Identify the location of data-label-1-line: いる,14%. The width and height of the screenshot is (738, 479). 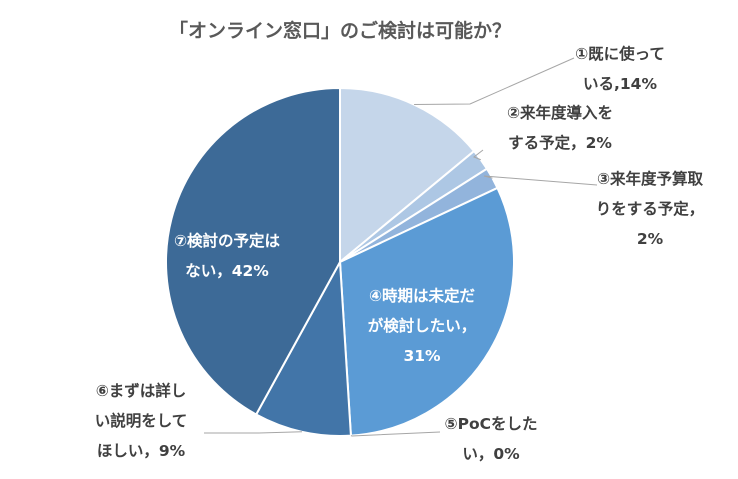
(620, 84).